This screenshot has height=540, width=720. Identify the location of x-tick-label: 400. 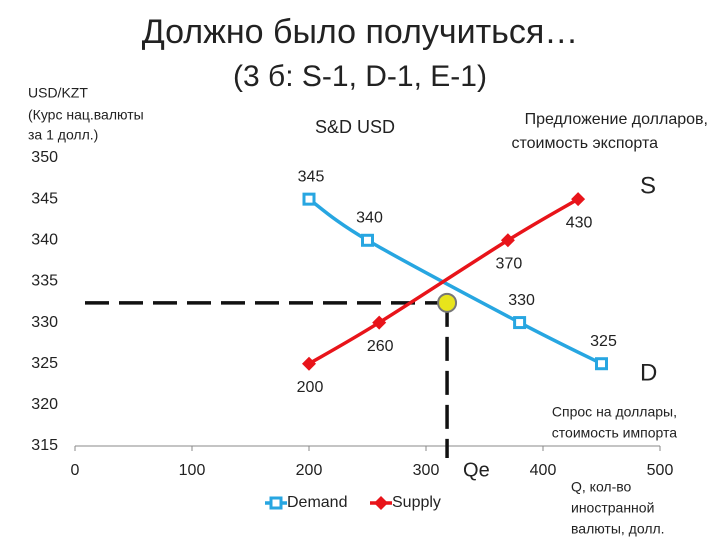
(543, 470).